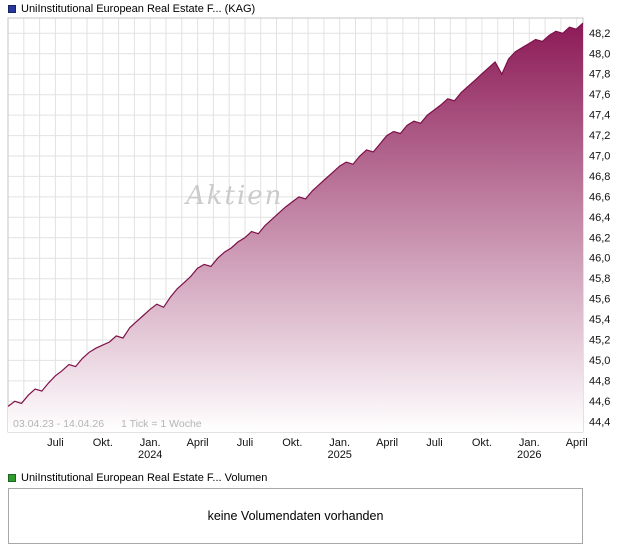 The width and height of the screenshot is (620, 546). I want to click on y-axis-tick-label: 45,6, so click(599, 300).